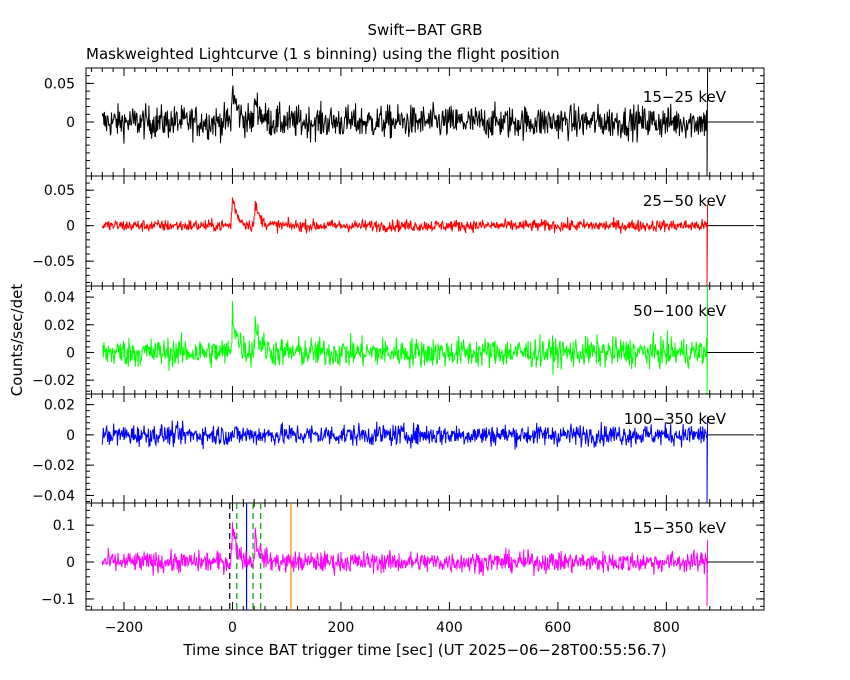  I want to click on series-label: 25−50 keV, so click(685, 201).